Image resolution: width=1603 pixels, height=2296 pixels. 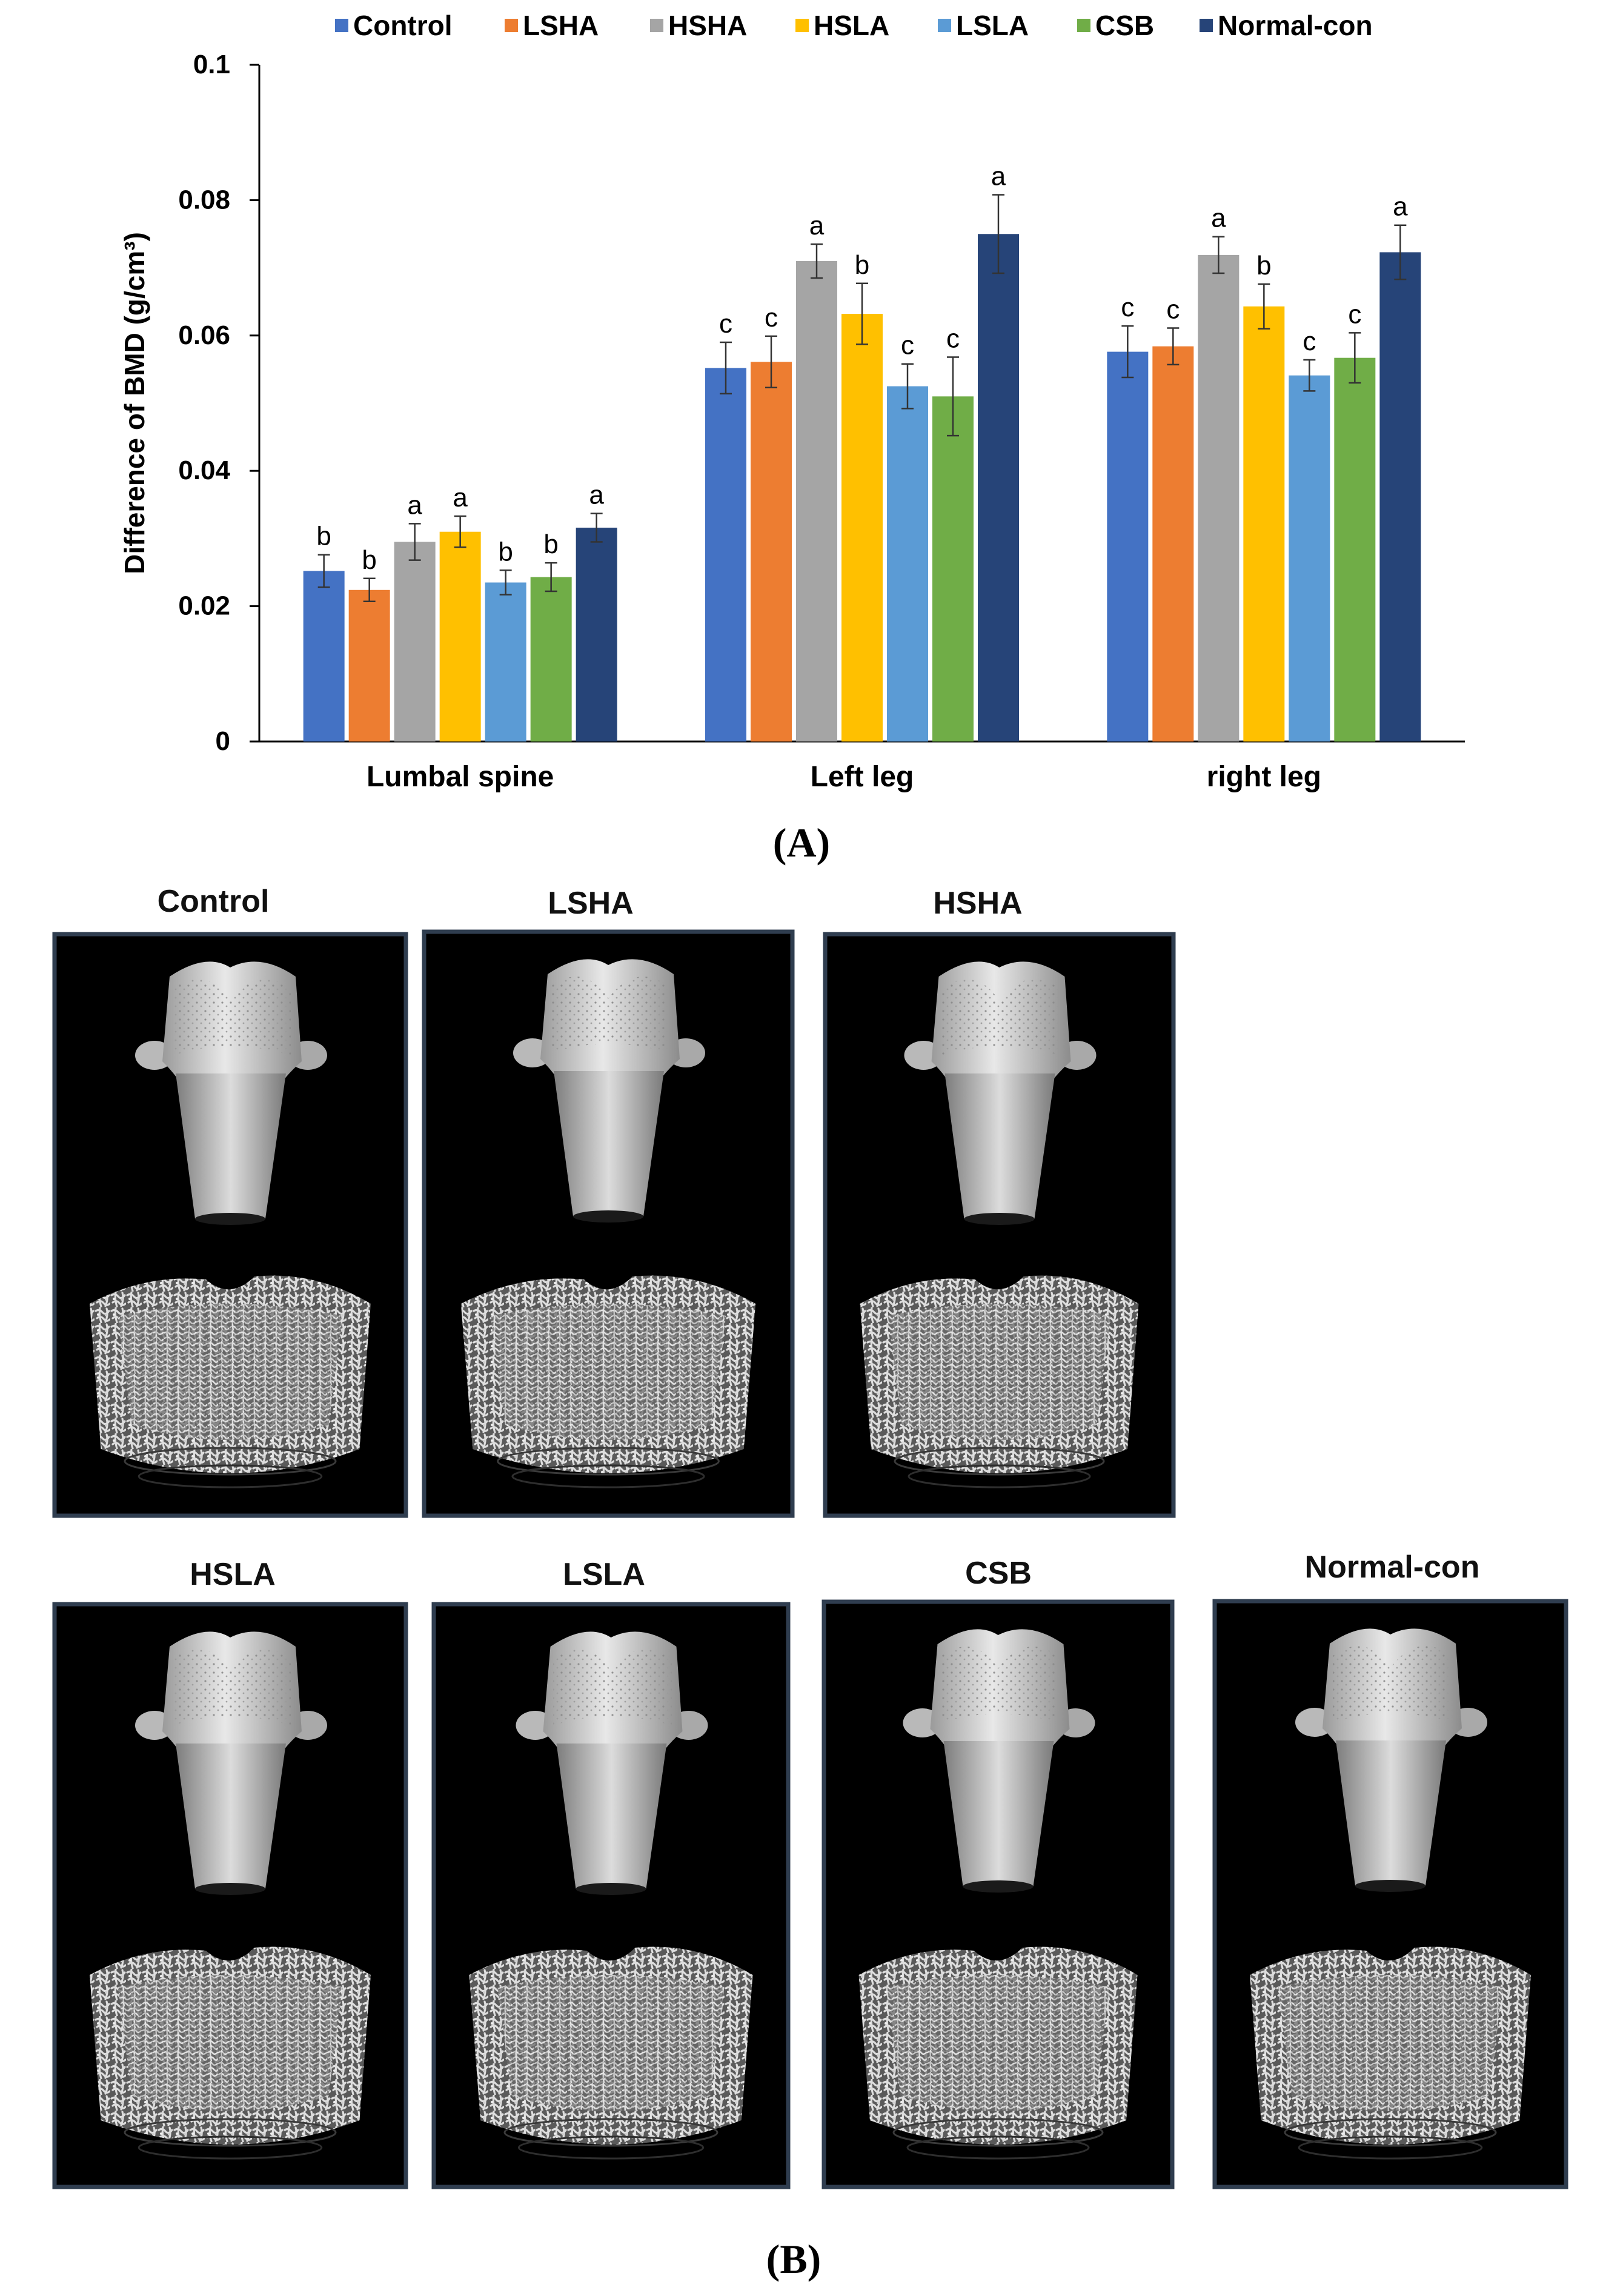 I want to click on microct-tile: LSHA, so click(x=608, y=1202).